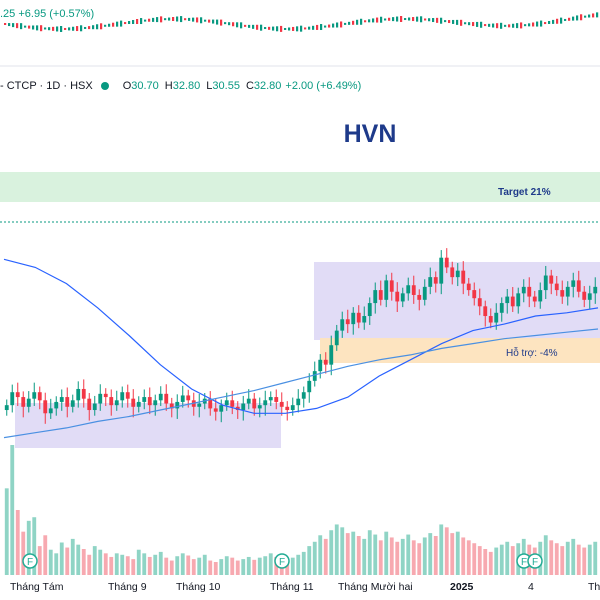 The height and width of the screenshot is (600, 600). I want to click on accumulation-zone, so click(148, 425).